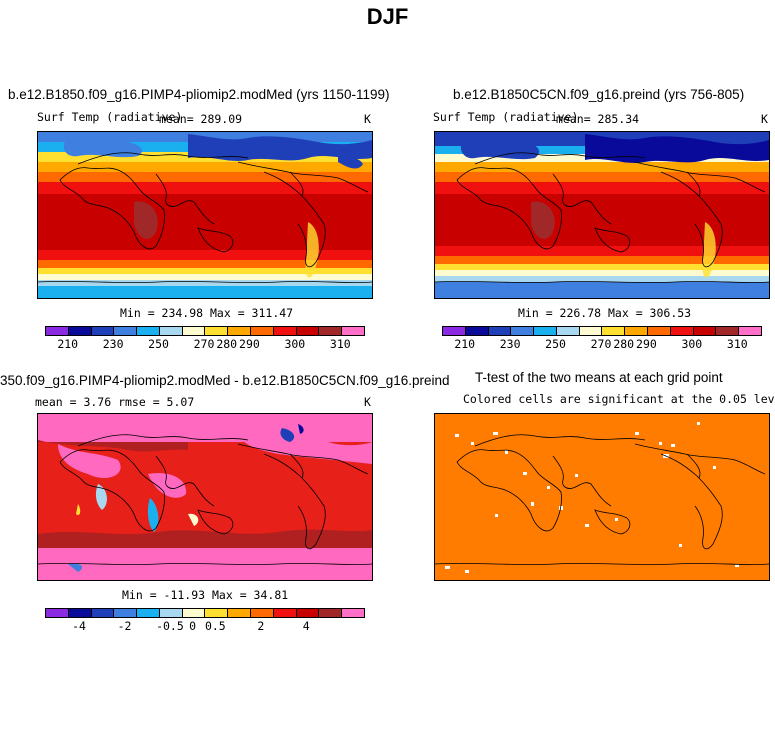 This screenshot has height=732, width=775. I want to click on colorbar-tick-label: 4, so click(306, 626).